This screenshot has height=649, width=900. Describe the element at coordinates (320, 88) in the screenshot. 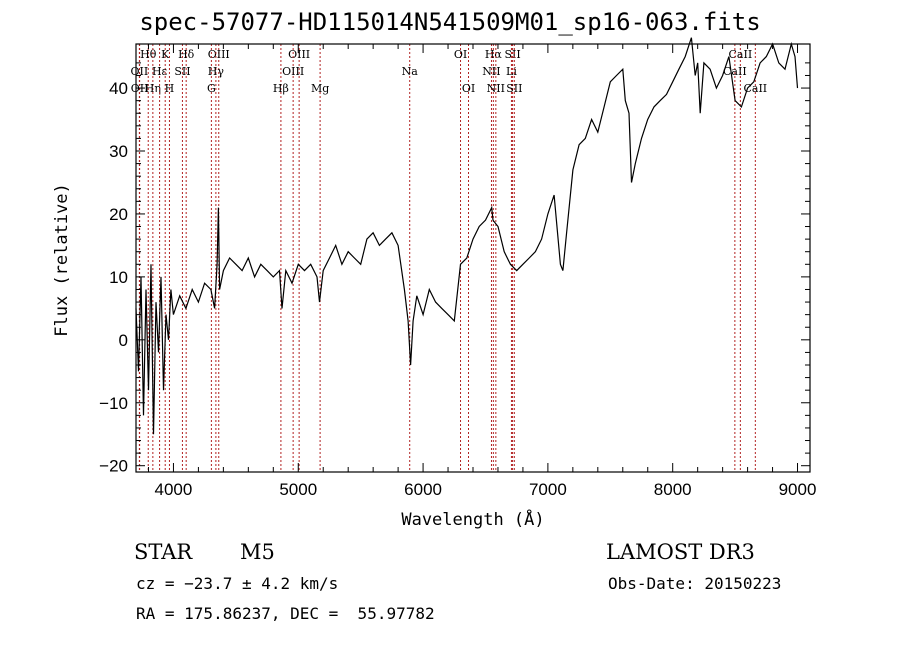

I see `line-marker-label-15: Mg` at that location.